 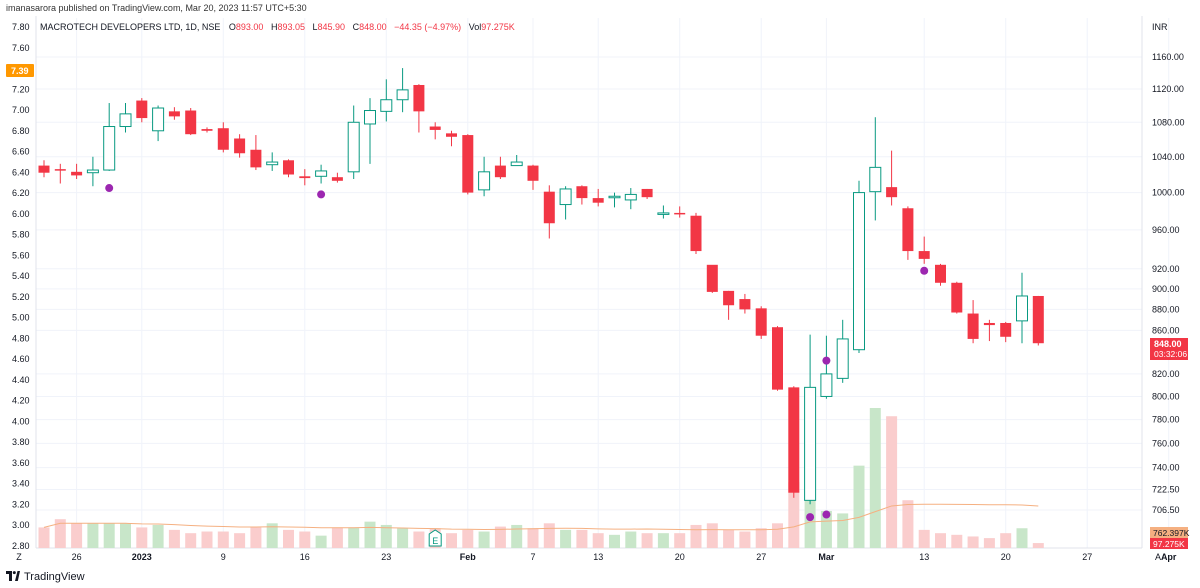 What do you see at coordinates (21, 172) in the screenshot?
I see `left-axis-tick: 6.40` at bounding box center [21, 172].